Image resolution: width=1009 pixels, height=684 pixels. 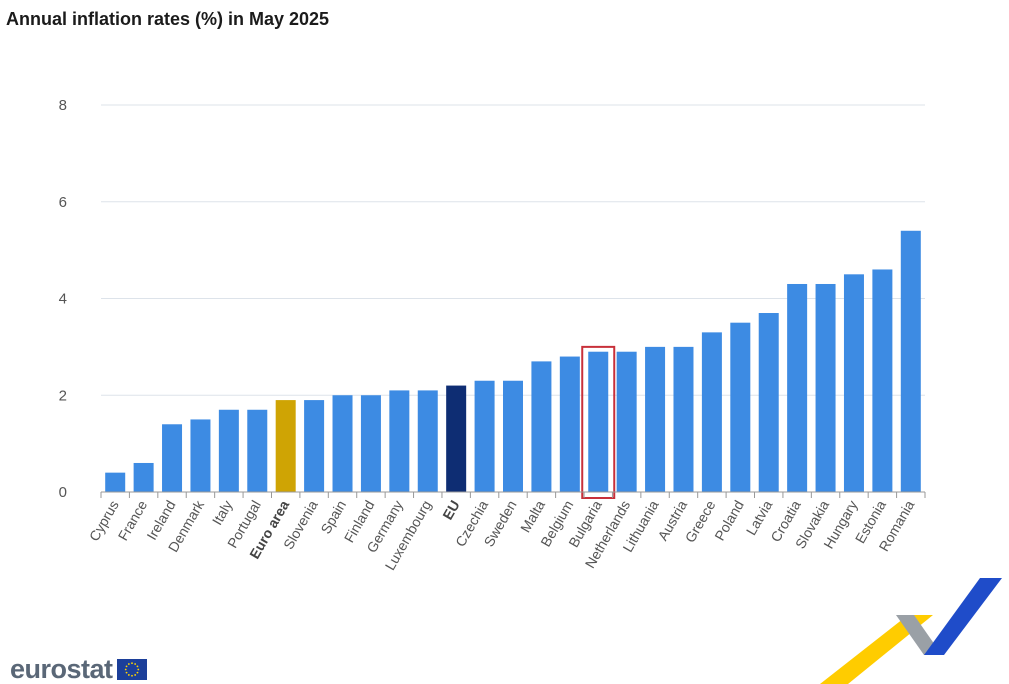 What do you see at coordinates (172, 458) in the screenshot?
I see `bar-ireland` at bounding box center [172, 458].